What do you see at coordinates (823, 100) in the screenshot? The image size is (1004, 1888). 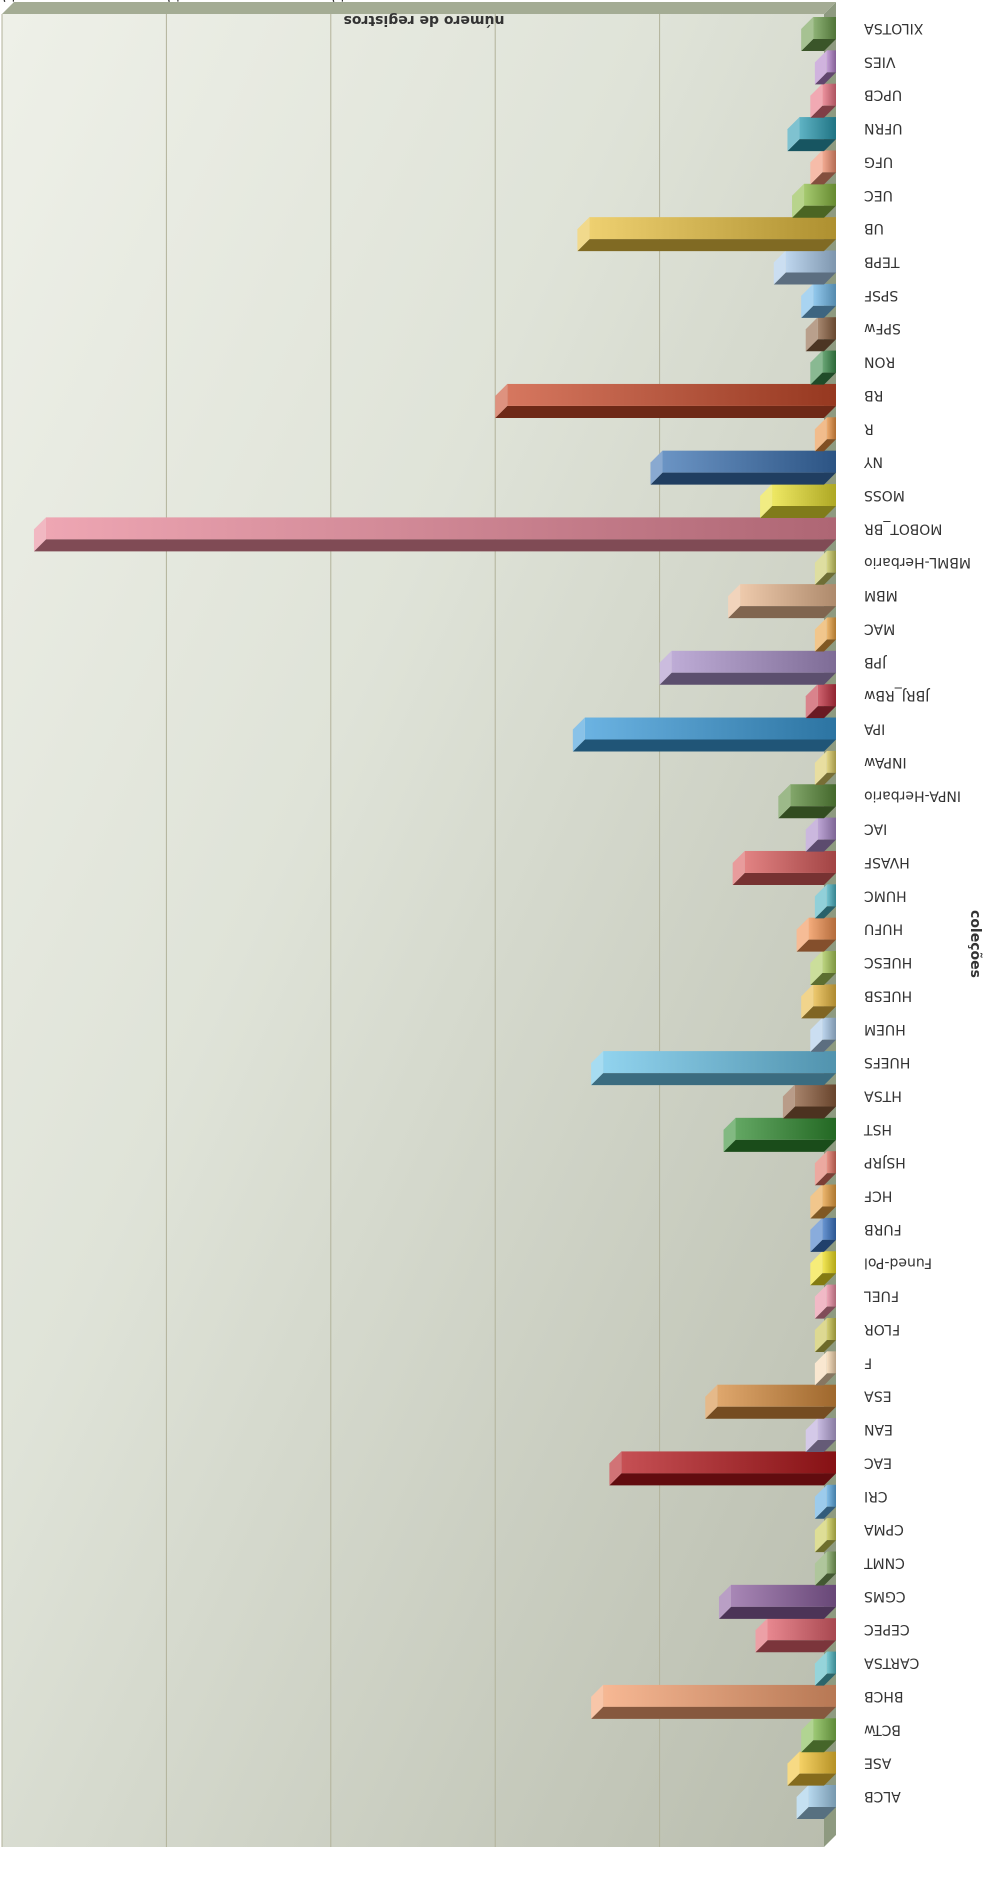 I see `bar-upcb` at bounding box center [823, 100].